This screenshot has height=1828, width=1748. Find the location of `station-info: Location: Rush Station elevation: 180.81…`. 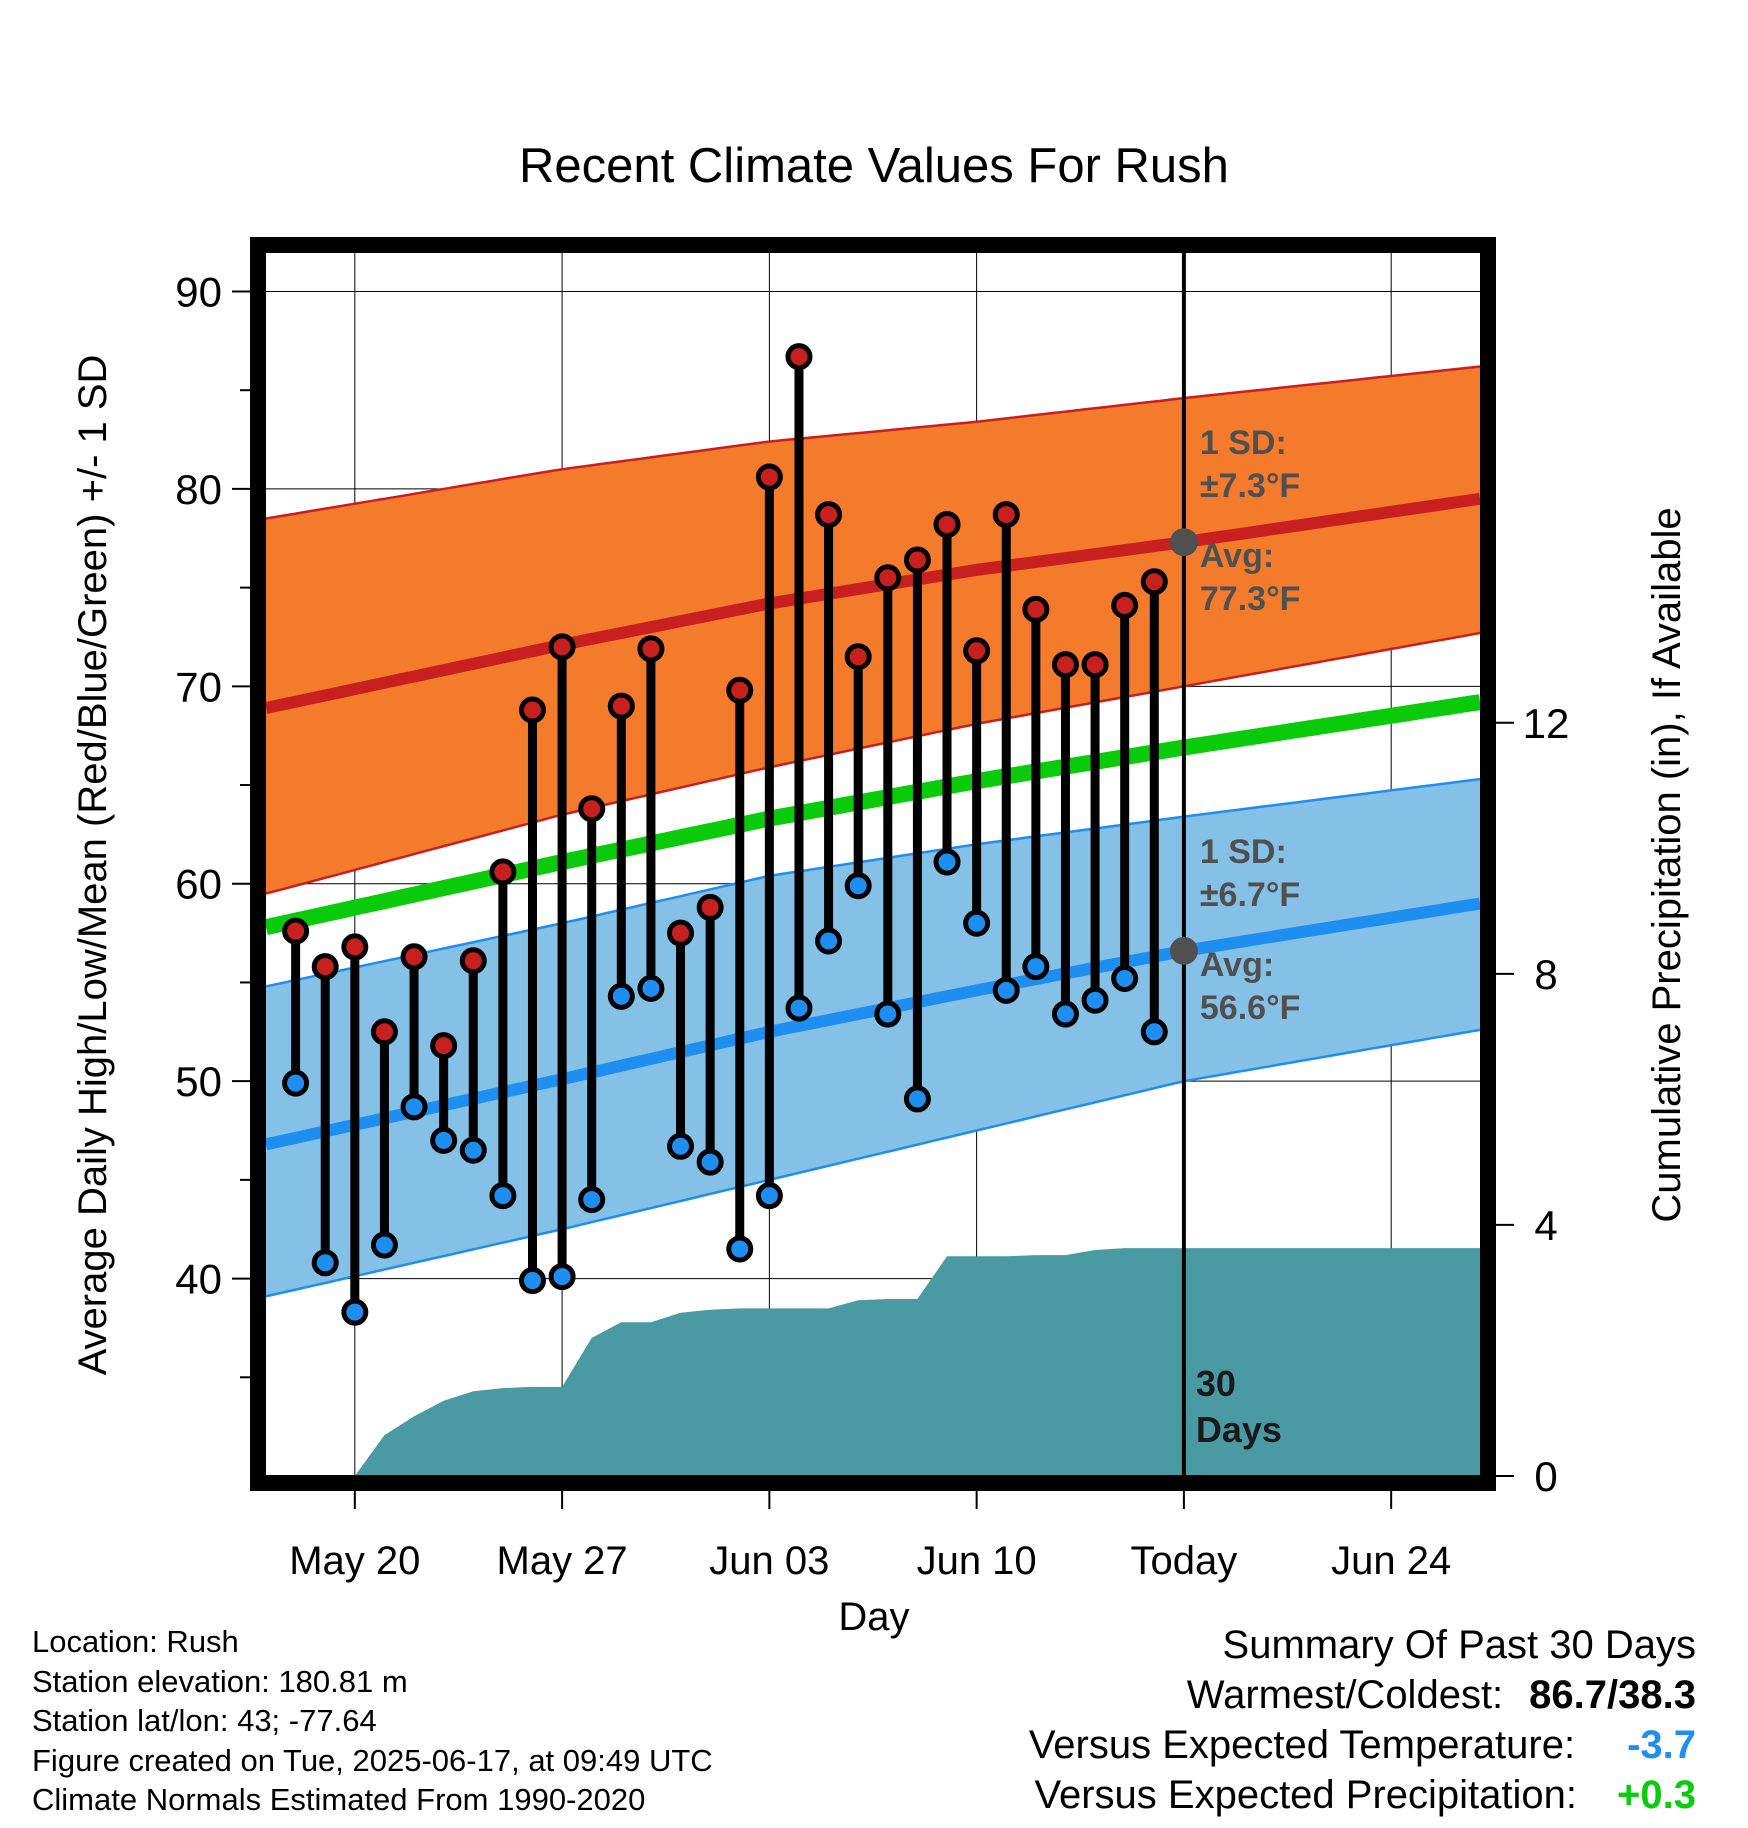

station-info: Location: Rush Station elevation: 180.81… is located at coordinates (372, 1721).